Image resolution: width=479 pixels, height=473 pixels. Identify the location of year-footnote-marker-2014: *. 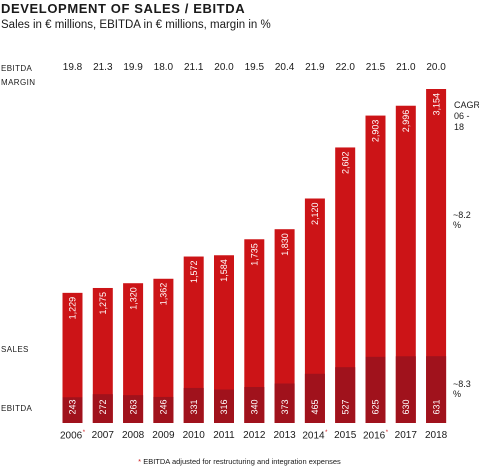
(326, 433).